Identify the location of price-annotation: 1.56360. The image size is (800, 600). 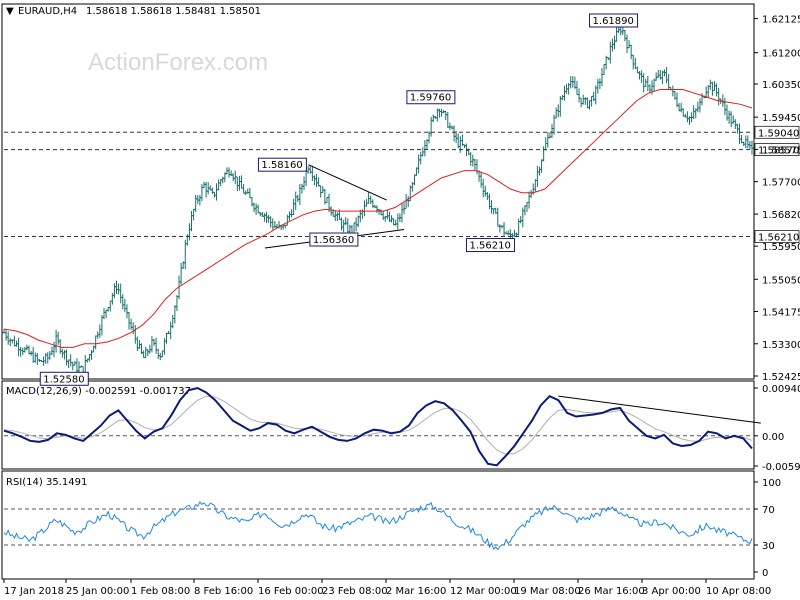
(334, 239).